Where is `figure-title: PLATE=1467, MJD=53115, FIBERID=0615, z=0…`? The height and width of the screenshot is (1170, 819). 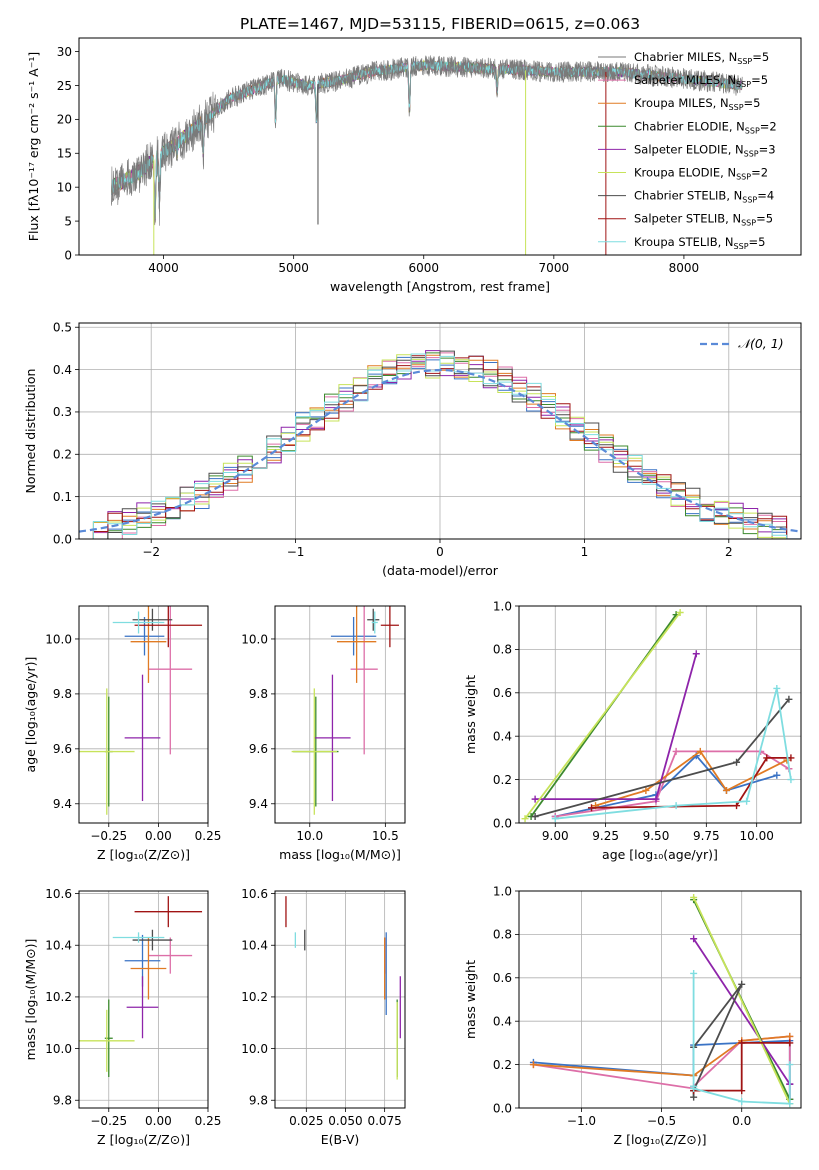
figure-title: PLATE=1467, MJD=53115, FIBERID=0615, z=0… is located at coordinates (440, 24).